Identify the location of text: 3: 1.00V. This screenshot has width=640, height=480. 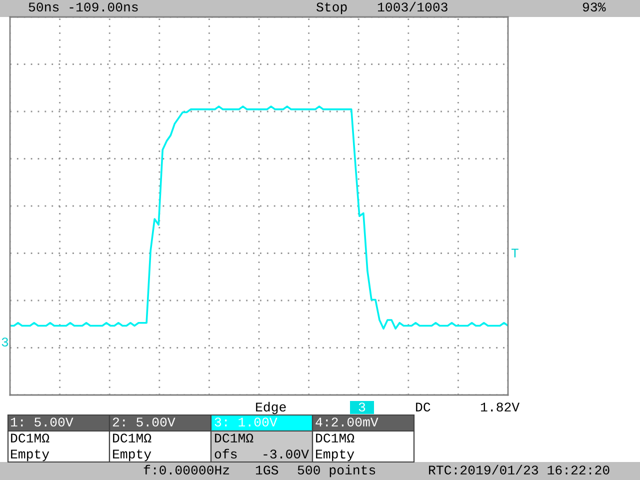
(246, 422).